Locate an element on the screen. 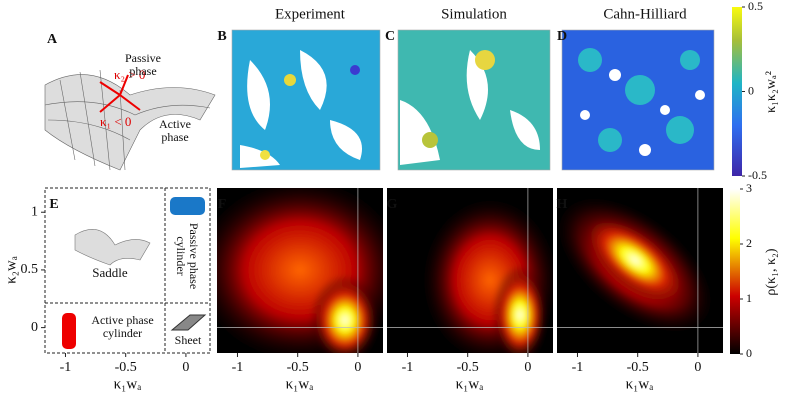 The width and height of the screenshot is (785, 399). colorbar-bottom-label: ρ(κ₁, κ₂) is located at coordinates (771, 272).